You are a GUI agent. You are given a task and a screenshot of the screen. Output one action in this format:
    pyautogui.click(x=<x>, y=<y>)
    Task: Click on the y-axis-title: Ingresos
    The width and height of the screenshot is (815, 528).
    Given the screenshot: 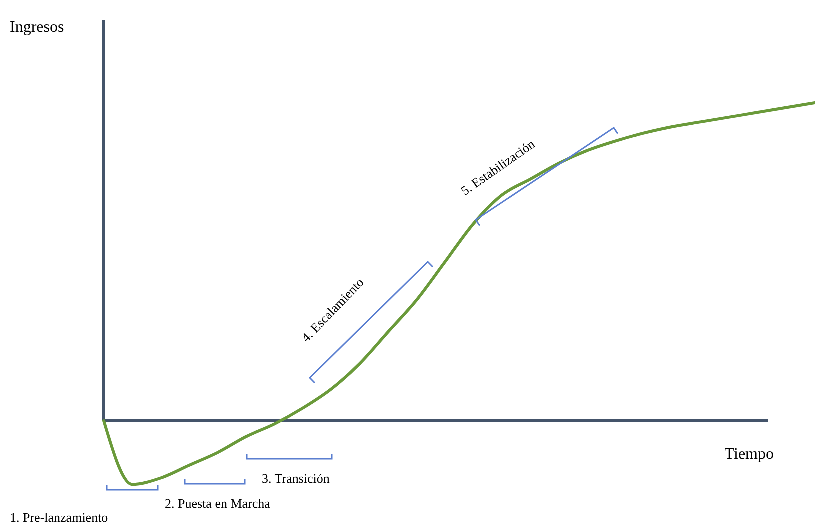 What is the action you would take?
    pyautogui.click(x=37, y=27)
    